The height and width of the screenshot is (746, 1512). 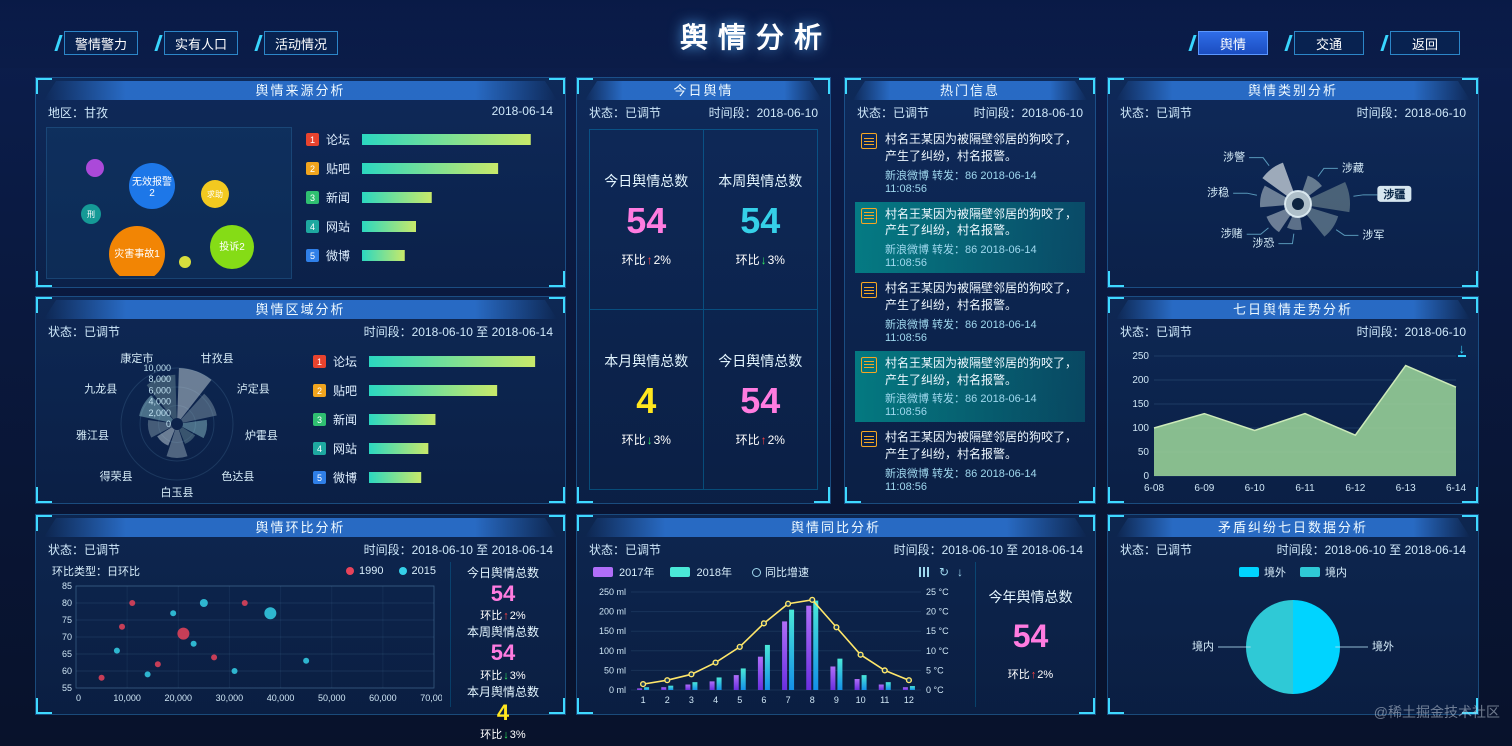 I want to click on svg-text: 无效报警, so click(x=152, y=181).